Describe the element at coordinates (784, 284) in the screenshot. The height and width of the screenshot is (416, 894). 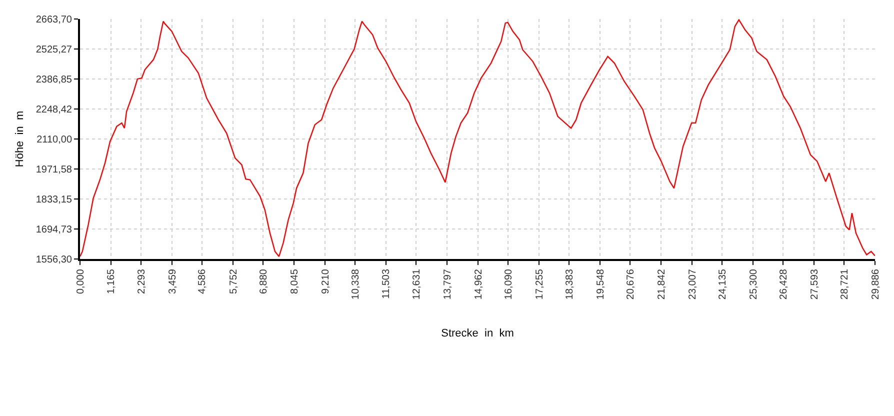
I see `x-tick-label: 26,428` at that location.